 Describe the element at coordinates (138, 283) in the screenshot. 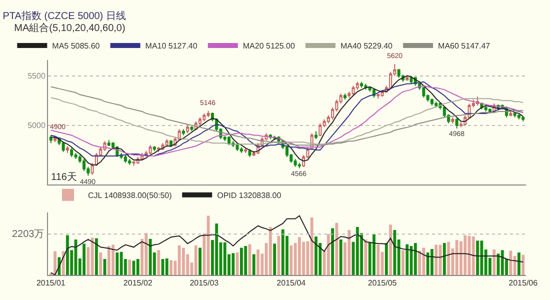

I see `x-tick-label: 2015/02` at that location.